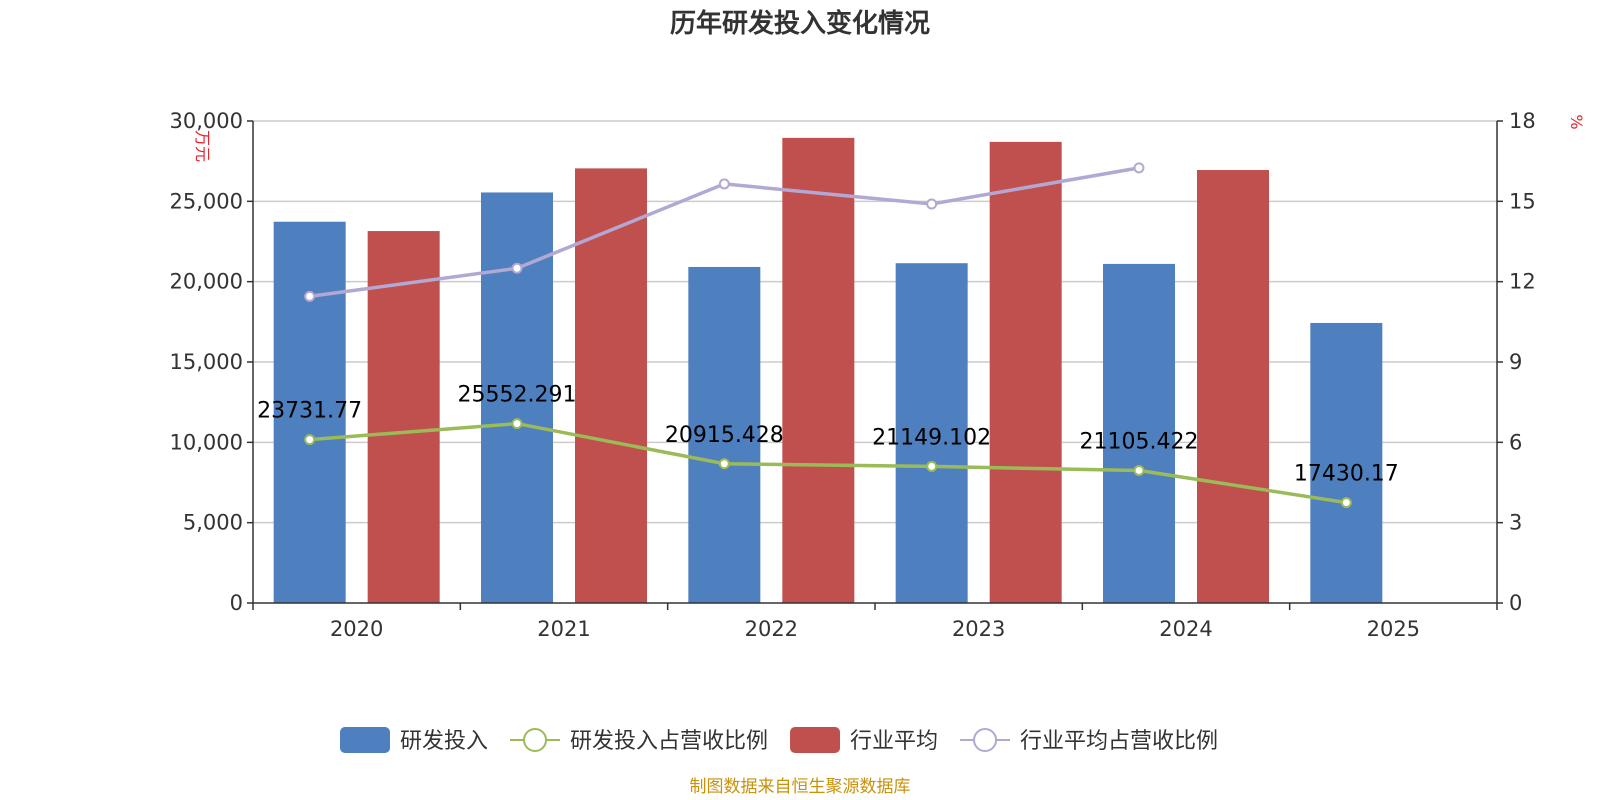  Describe the element at coordinates (1233, 386) in the screenshot. I see `bar-industry-2024` at that location.